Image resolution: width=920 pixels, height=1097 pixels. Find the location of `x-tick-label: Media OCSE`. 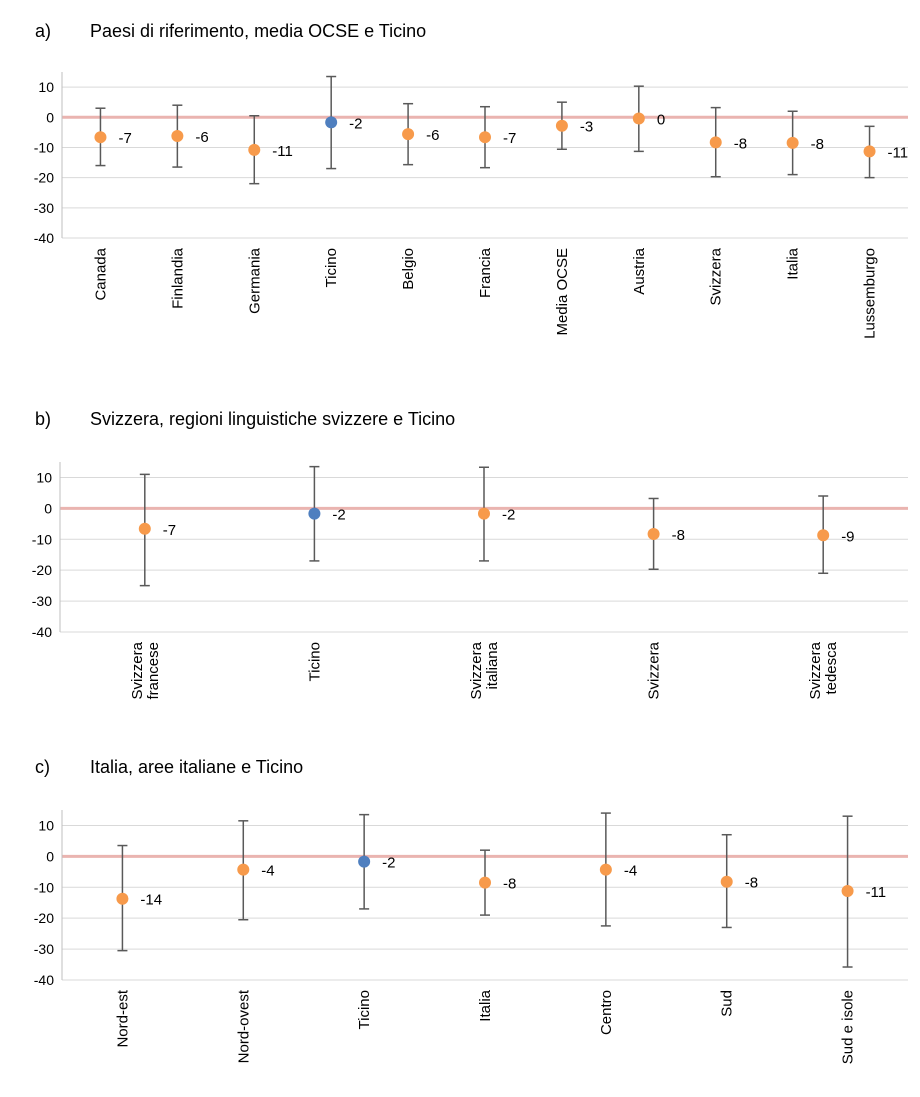

x-tick-label: Media OCSE is located at coordinates (562, 292).